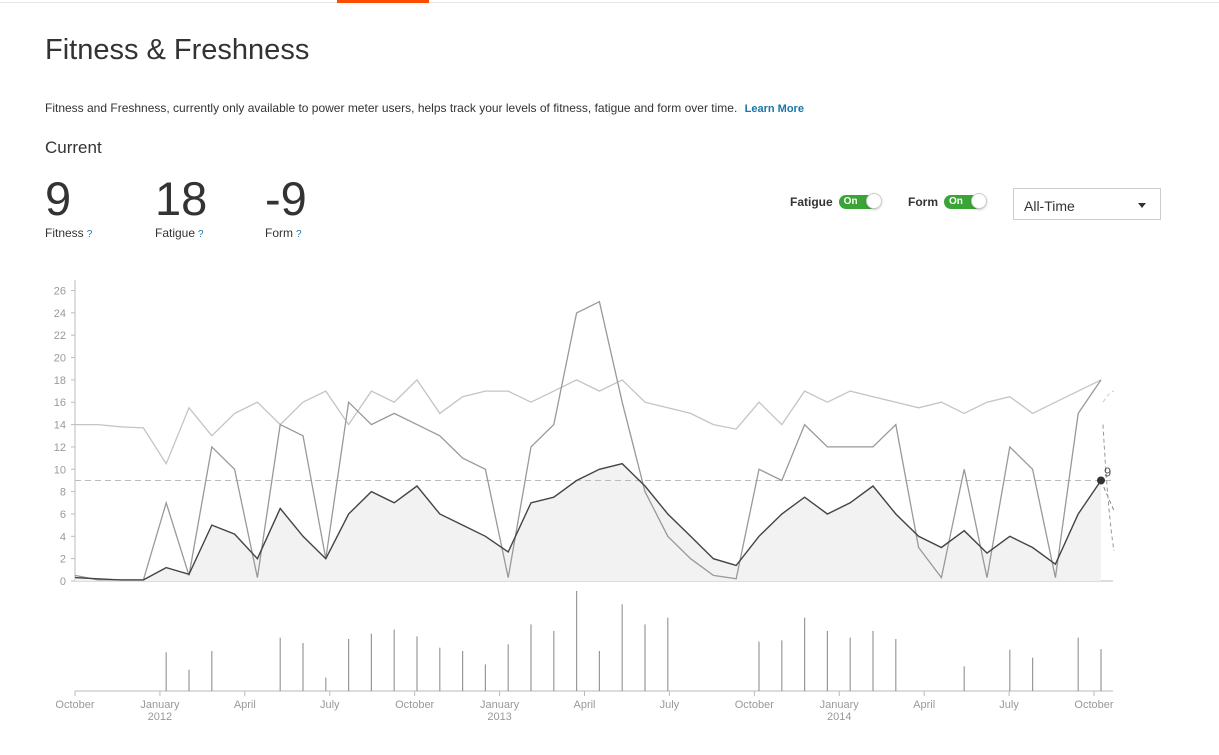 The width and height of the screenshot is (1219, 755). I want to click on y-tick-label: 2, so click(63, 560).